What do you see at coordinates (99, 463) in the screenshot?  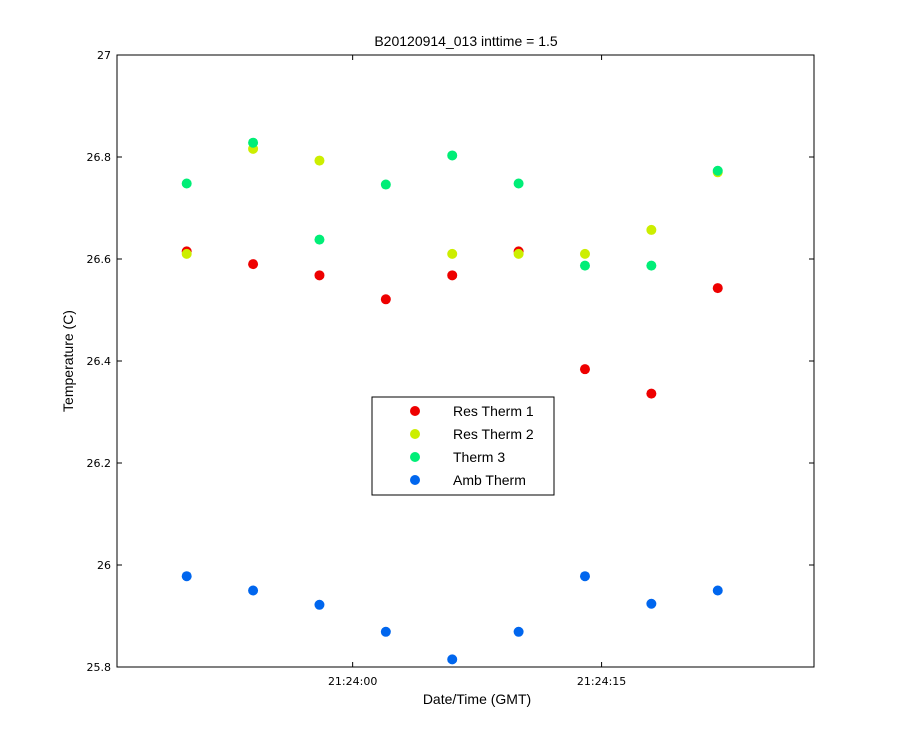 I see `y-tick-label: 26.2` at bounding box center [99, 463].